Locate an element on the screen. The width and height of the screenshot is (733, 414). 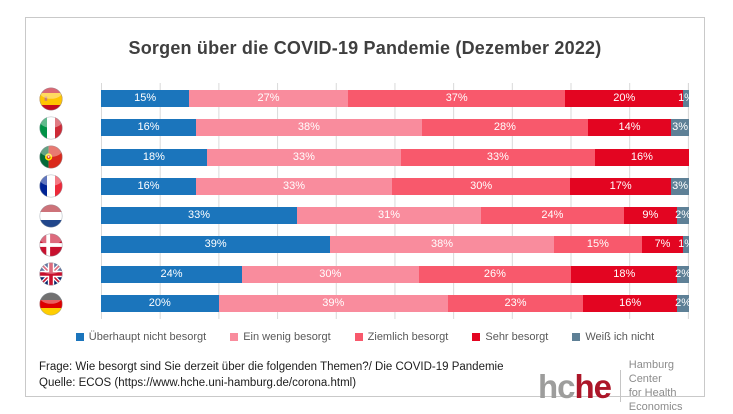
country-row-italy: 16% 38% 28% 14% 3% is located at coordinates (365, 128).